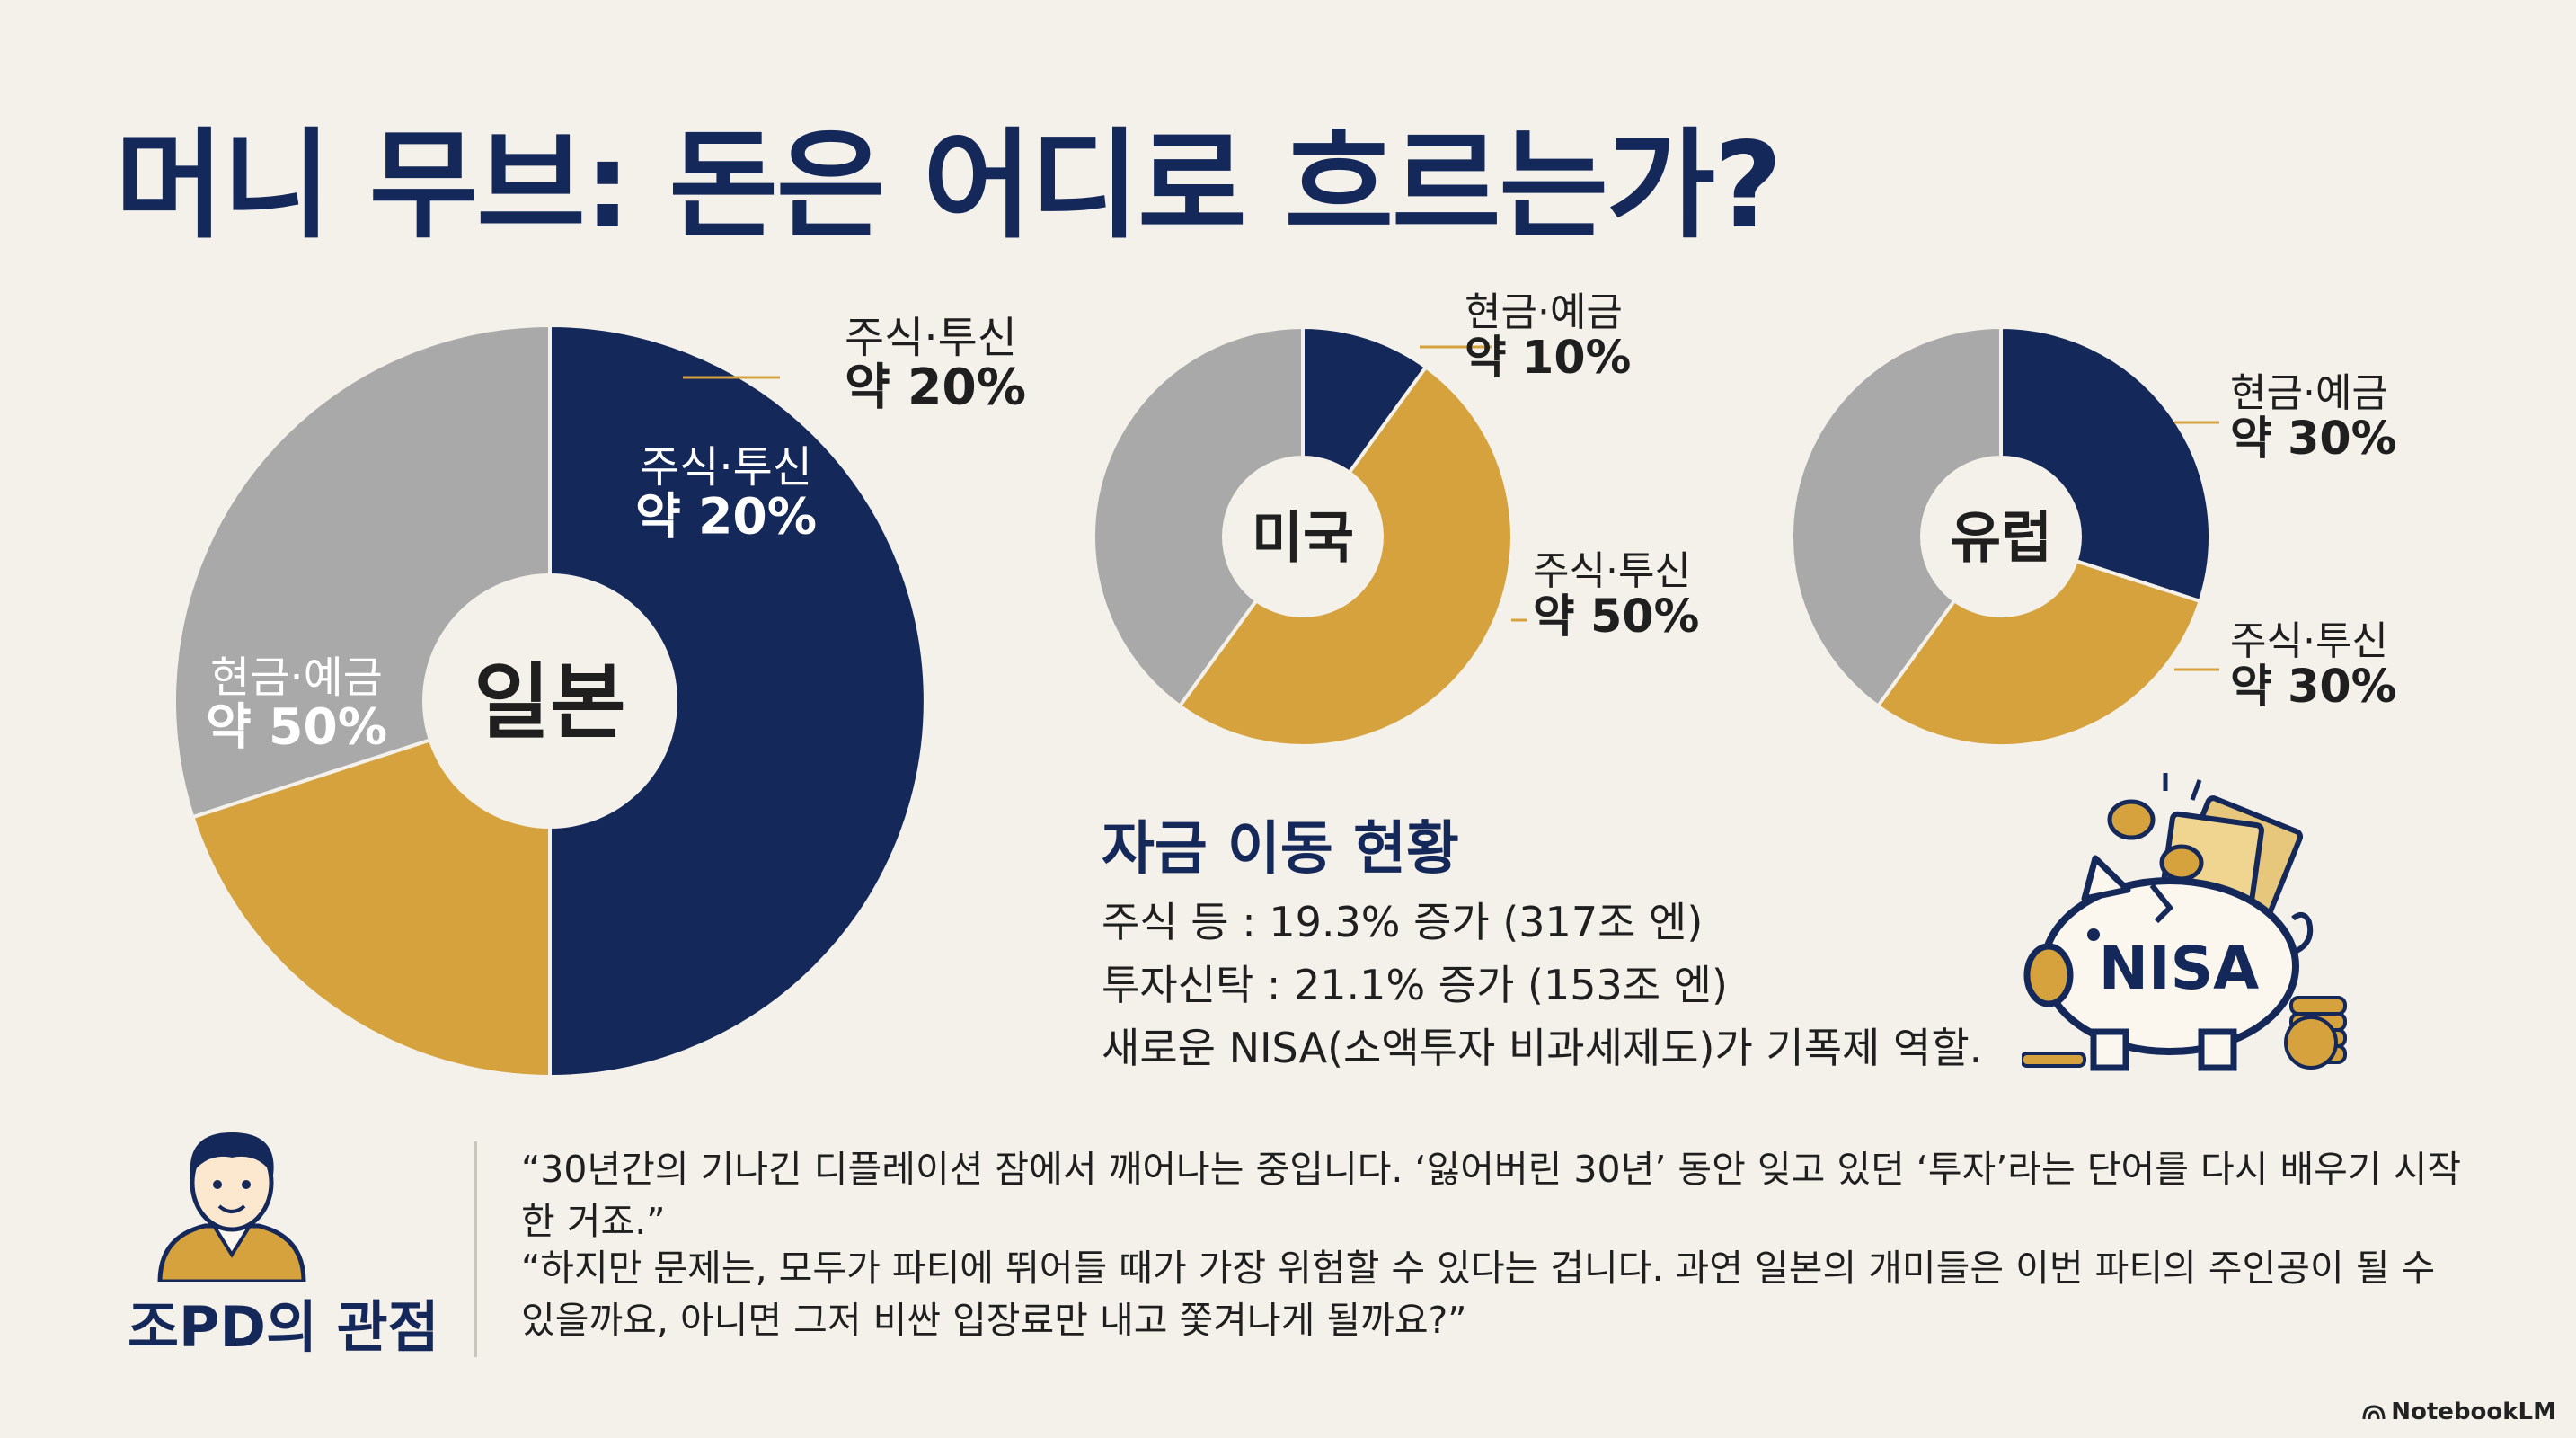  I want to click on pie-2-hole, so click(2001, 536).